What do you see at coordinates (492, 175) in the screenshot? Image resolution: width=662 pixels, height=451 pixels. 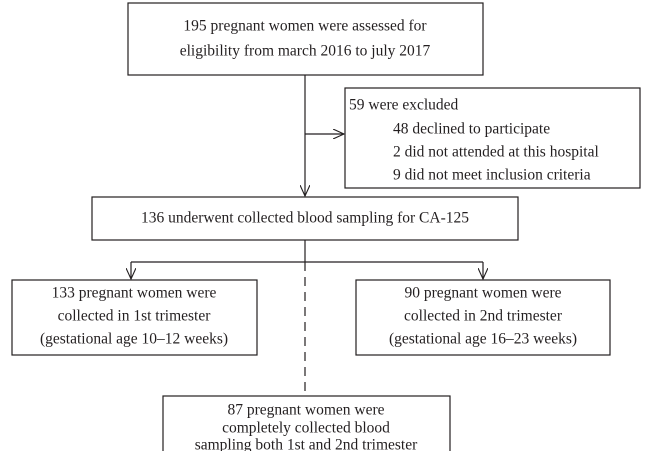 I see `box-text: 9 did not meet inclusion criteria` at bounding box center [492, 175].